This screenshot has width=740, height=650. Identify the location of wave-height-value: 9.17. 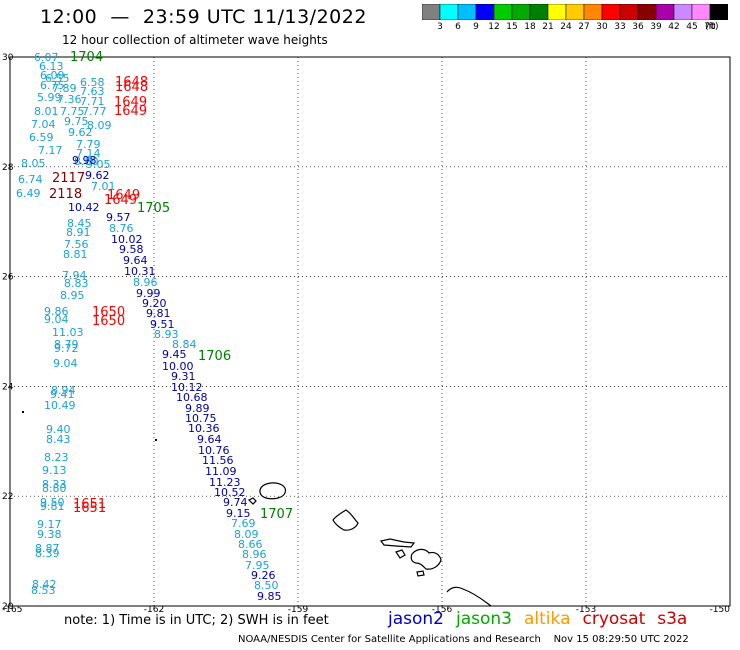
(49, 524).